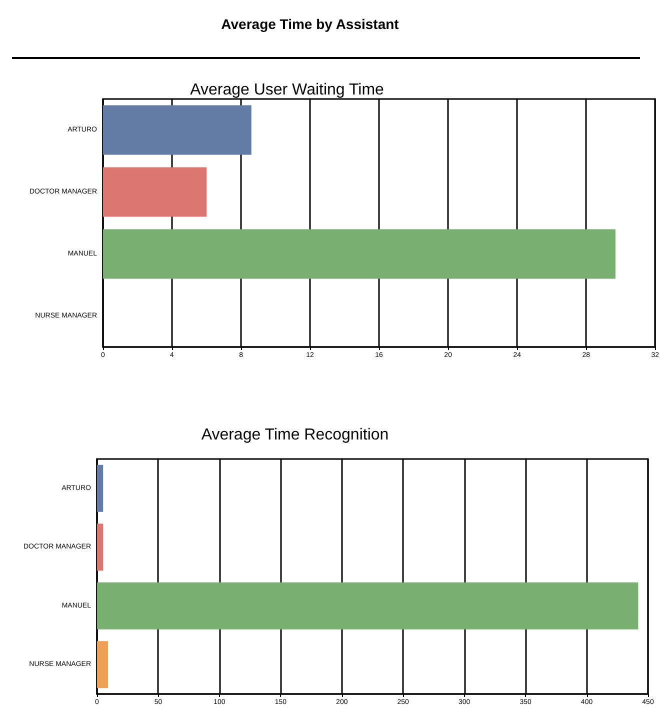 This screenshot has width=662, height=711. Describe the element at coordinates (287, 90) in the screenshot. I see `chart-subtitle: Average User Waiting Time` at that location.